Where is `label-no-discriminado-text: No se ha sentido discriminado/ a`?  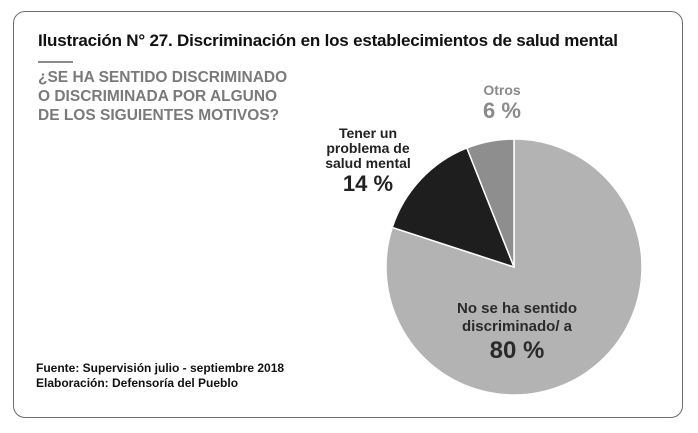
label-no-discriminado-text: No se ha sentido discriminado/ a is located at coordinates (517, 317).